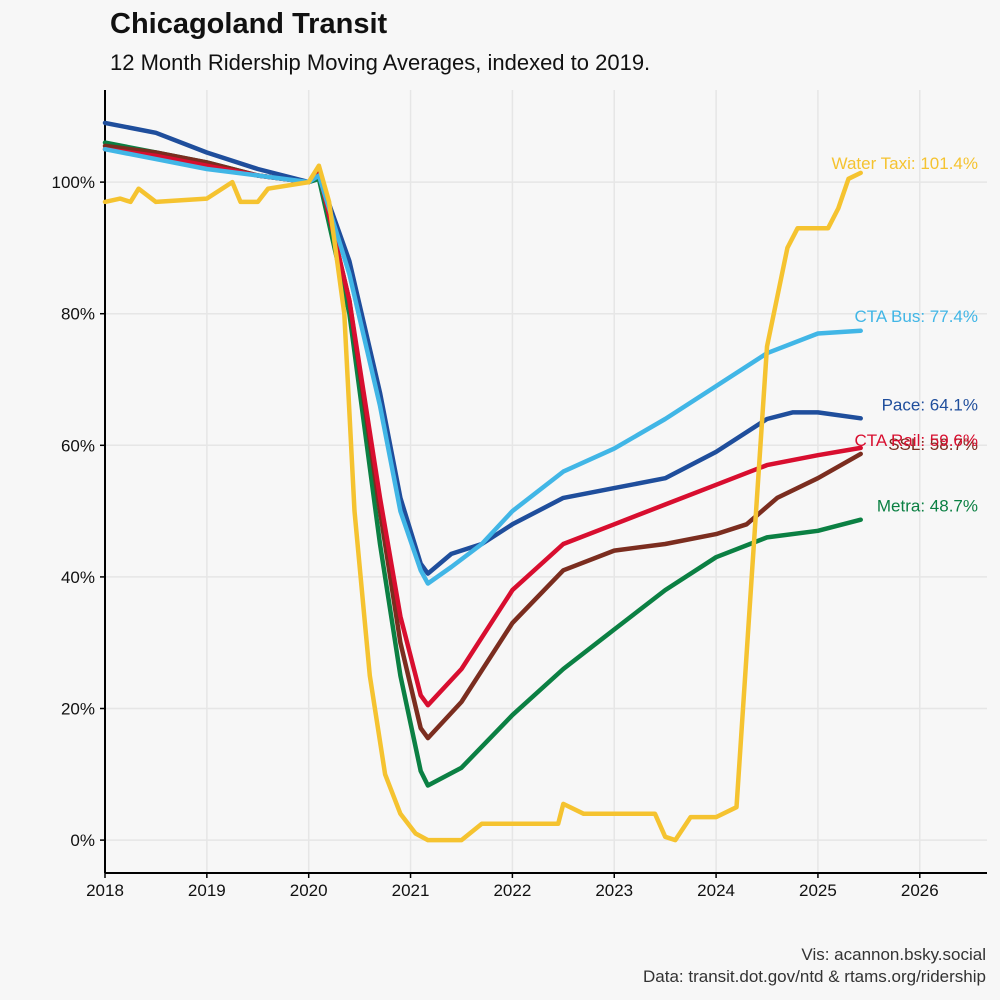  I want to click on caption-vis-credit: Vis: acannon.bsky.social, so click(893, 954).